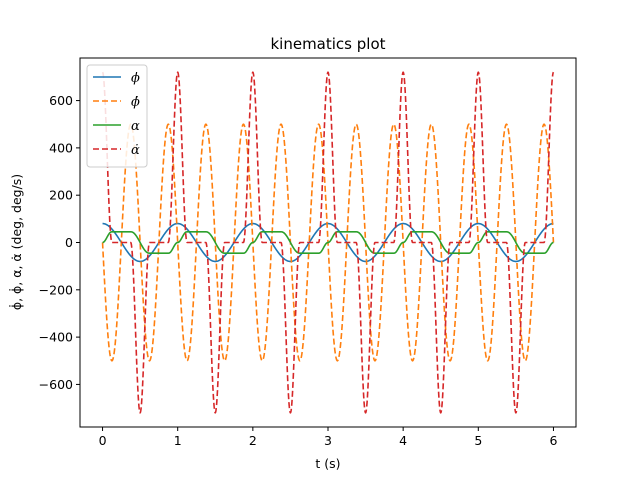  I want to click on legend-label: α, so click(135, 126).